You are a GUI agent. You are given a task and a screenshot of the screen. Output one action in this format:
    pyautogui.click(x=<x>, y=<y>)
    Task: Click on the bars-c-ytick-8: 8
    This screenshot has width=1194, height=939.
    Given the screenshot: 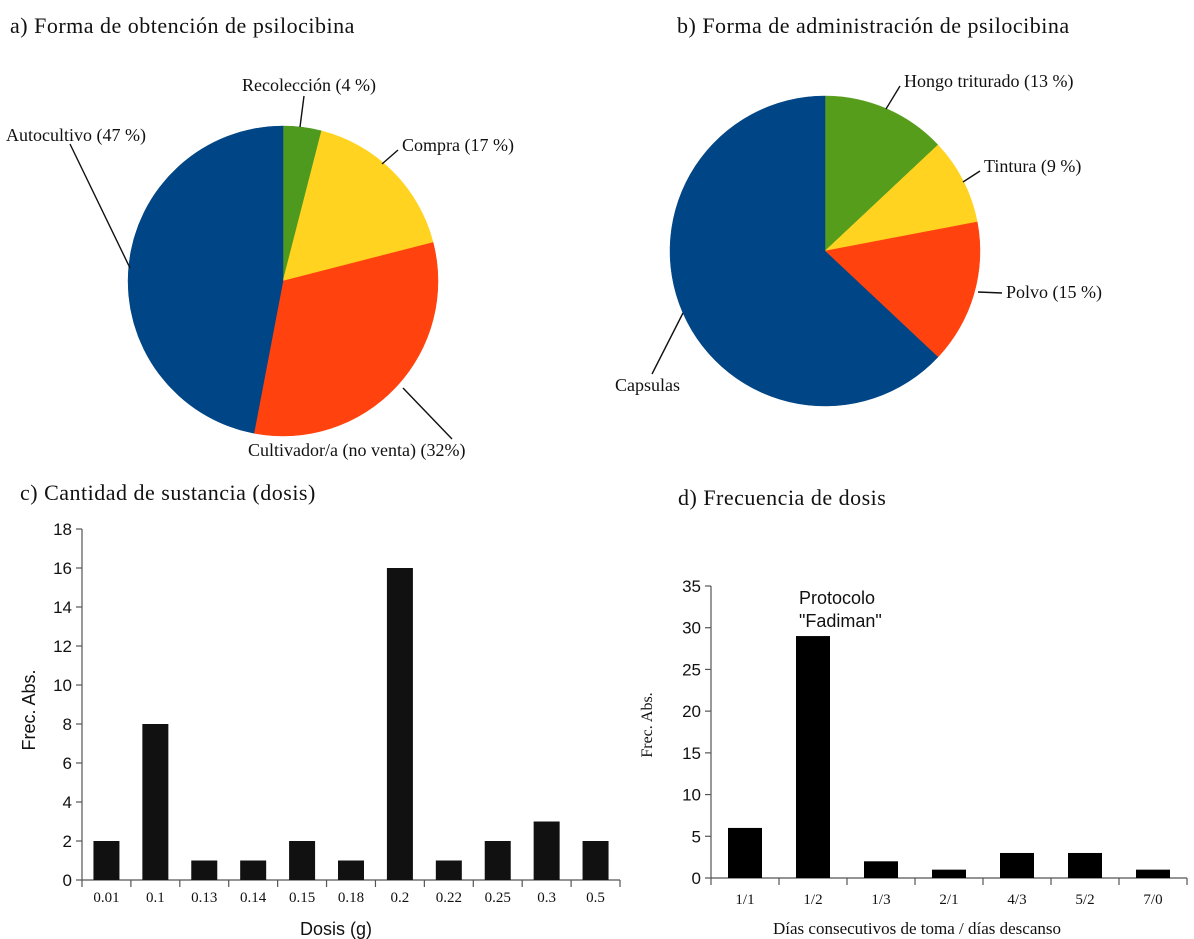 What is the action you would take?
    pyautogui.click(x=67, y=724)
    